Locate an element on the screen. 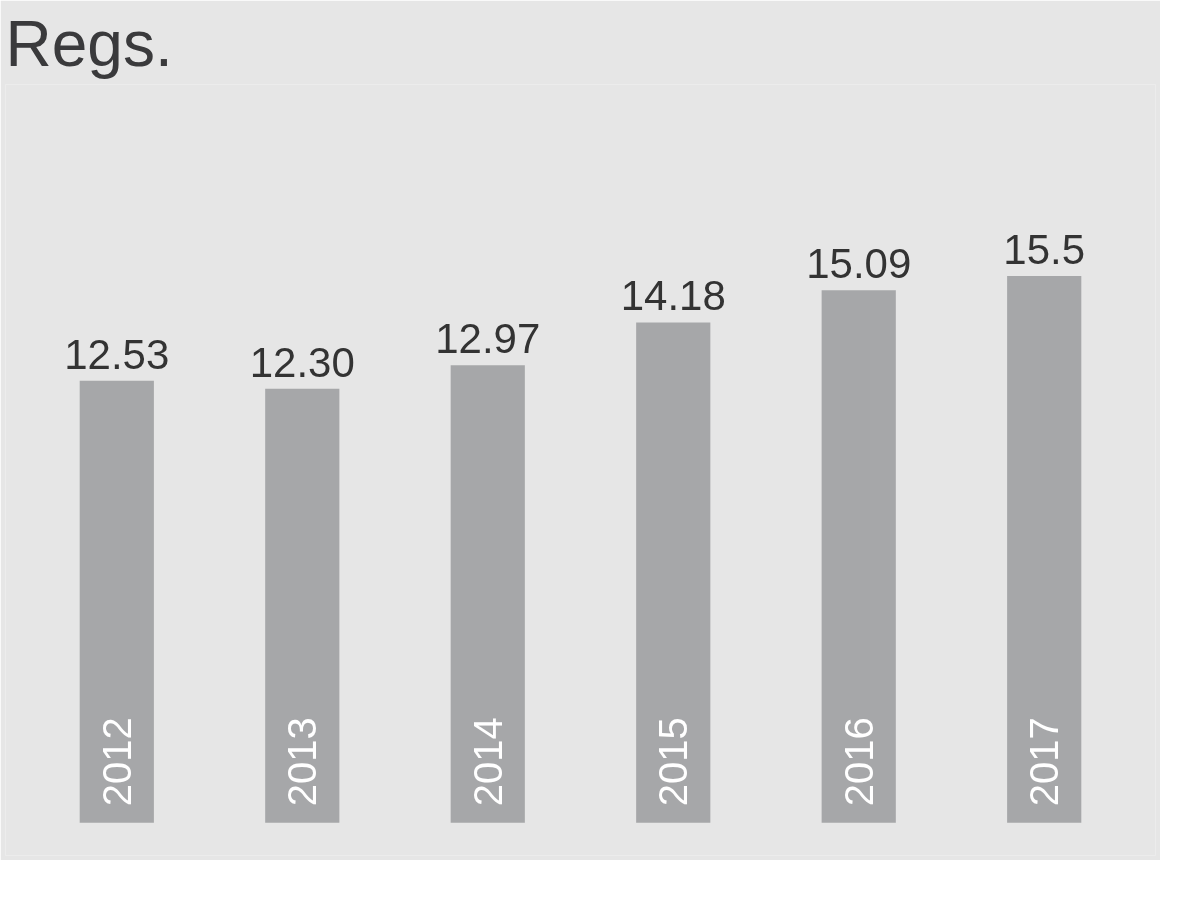 Image resolution: width=1200 pixels, height=900 pixels. x-tick-label: 2016 is located at coordinates (858, 762).